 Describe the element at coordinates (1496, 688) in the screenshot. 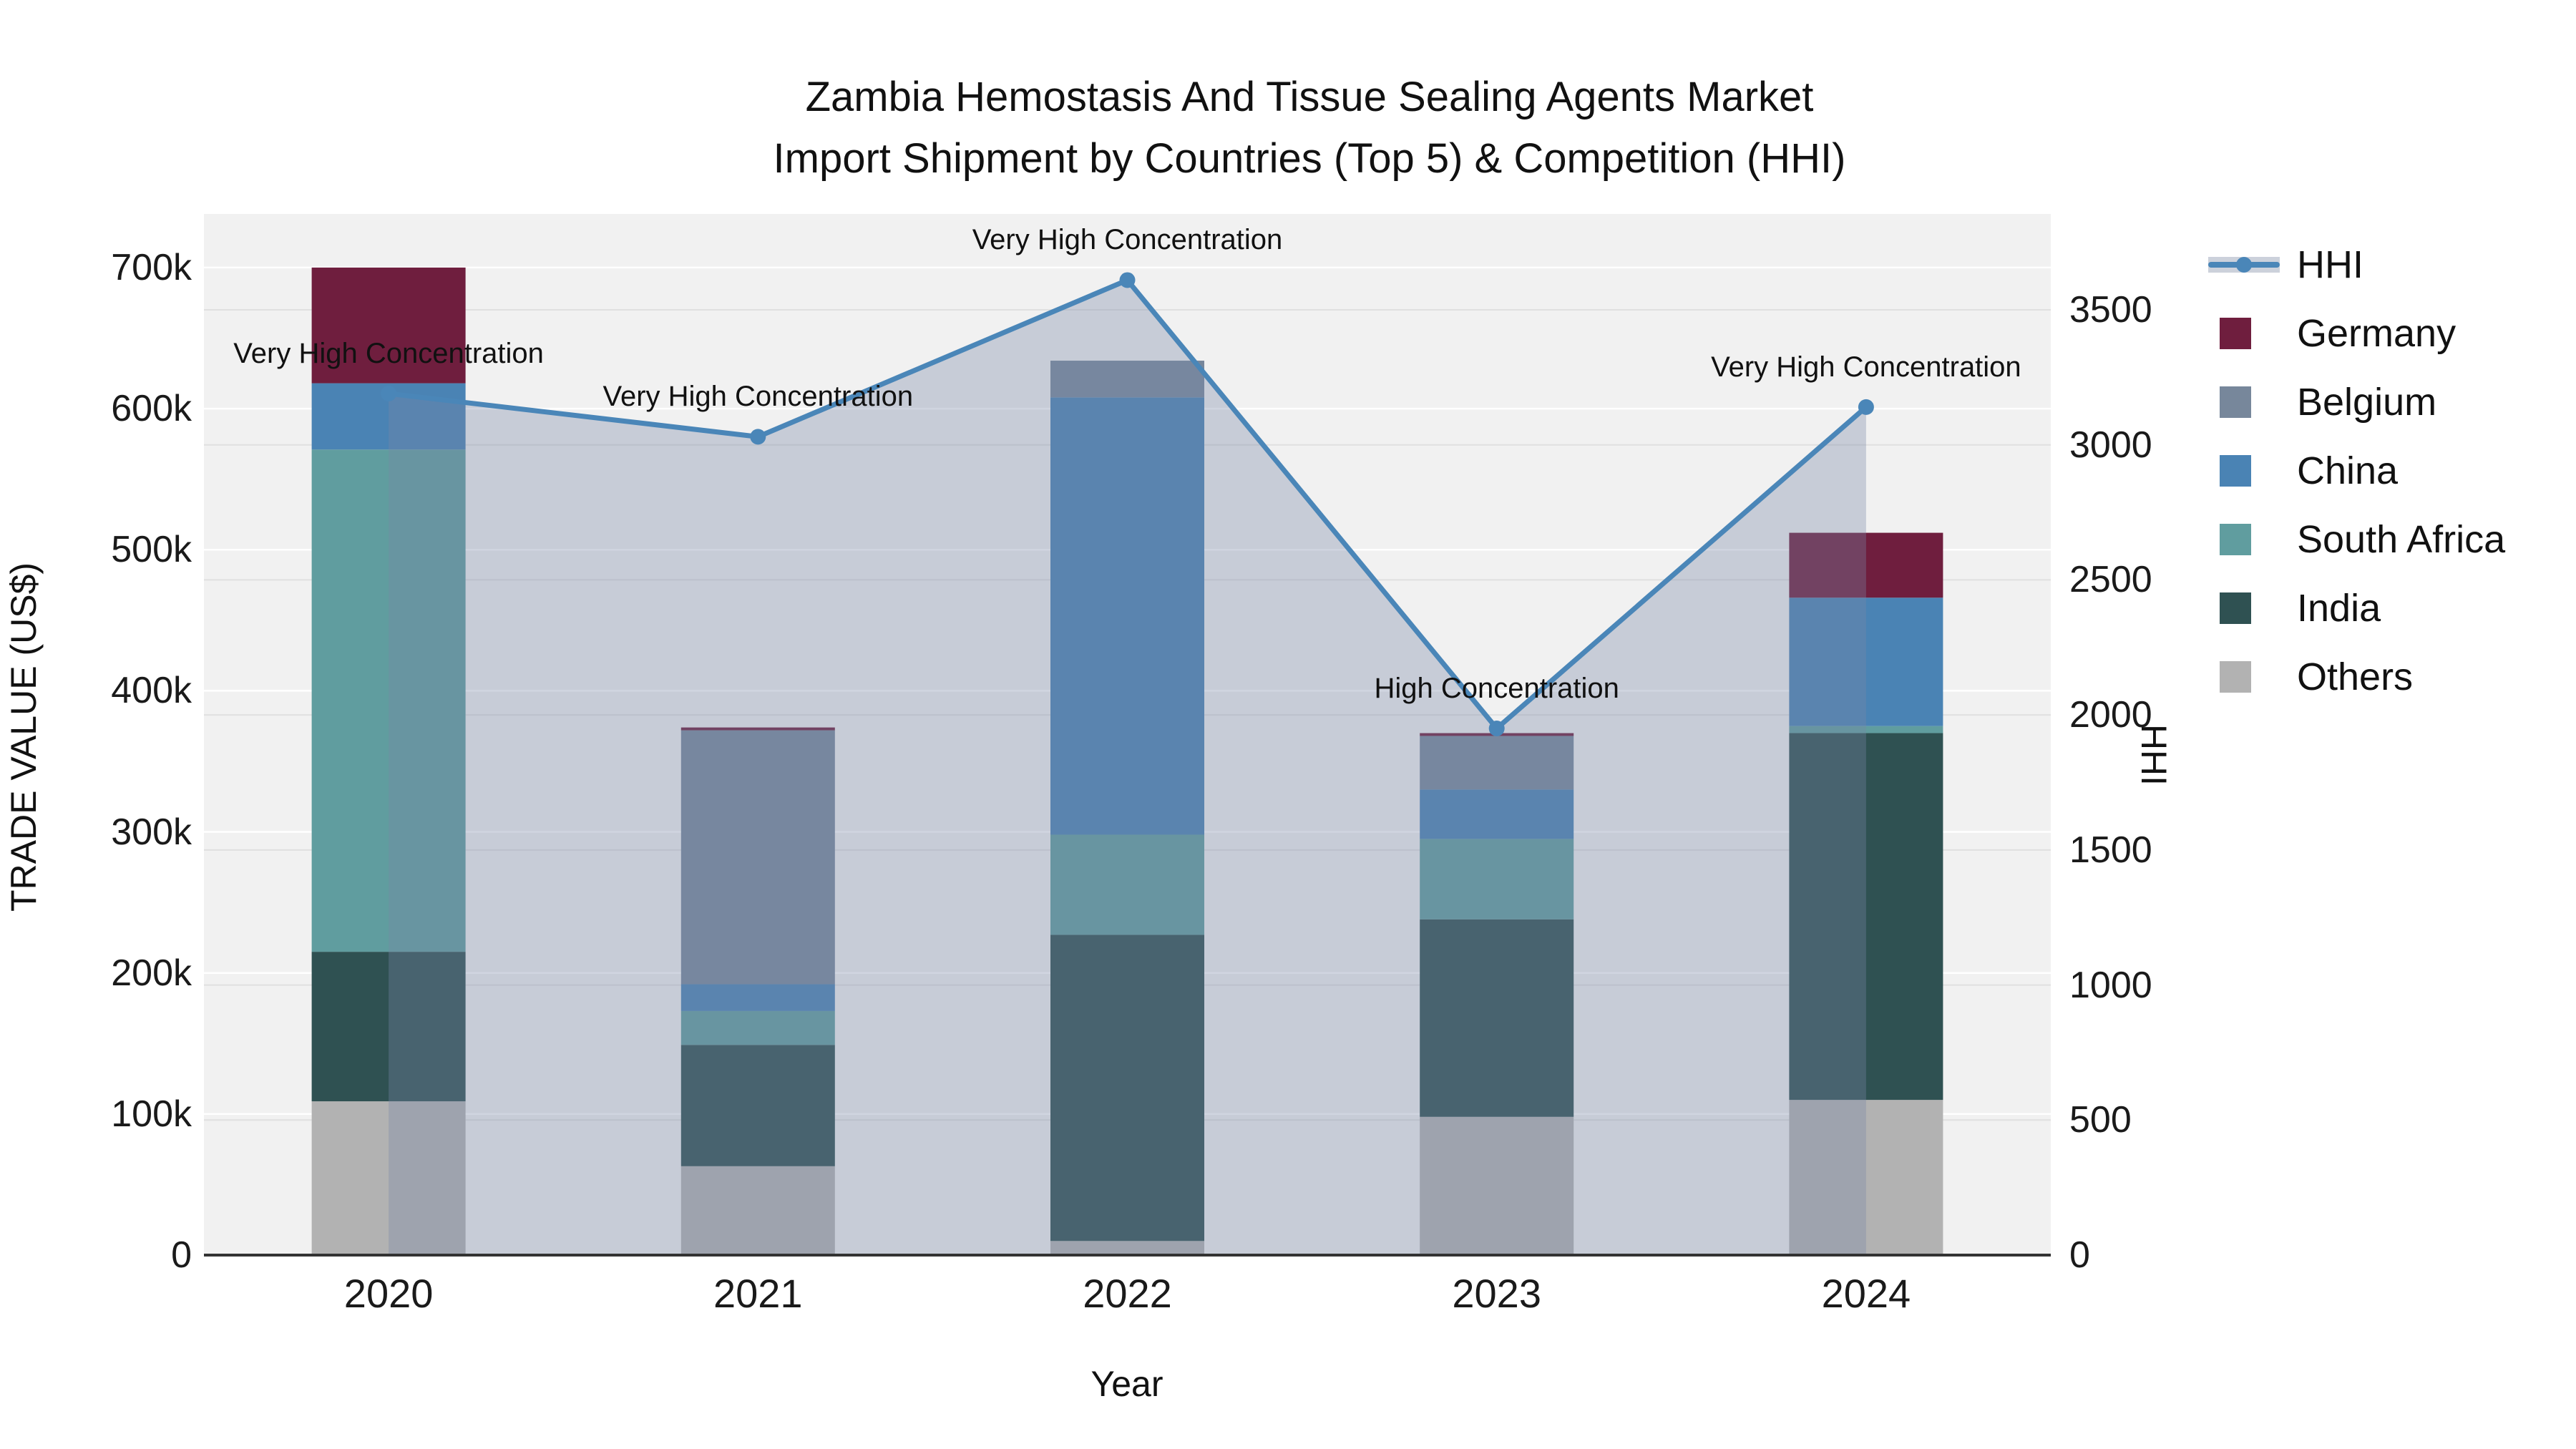

I see `annotation-2023: High Concentration` at that location.